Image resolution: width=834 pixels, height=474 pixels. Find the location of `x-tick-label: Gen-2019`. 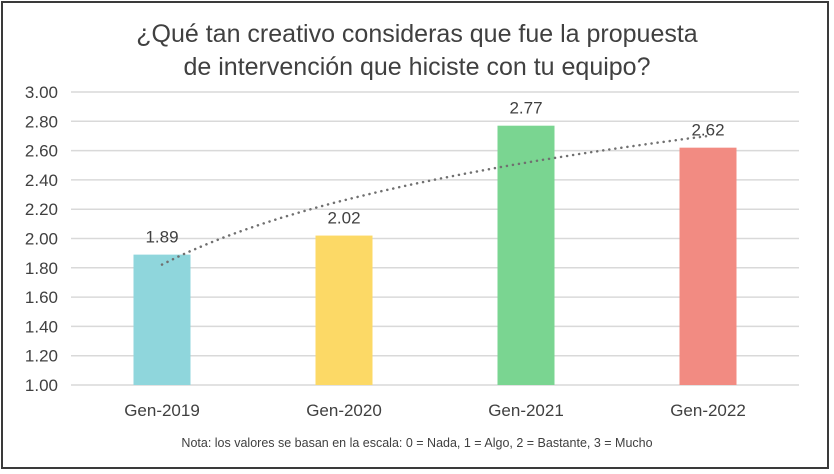

x-tick-label: Gen-2019 is located at coordinates (162, 410).